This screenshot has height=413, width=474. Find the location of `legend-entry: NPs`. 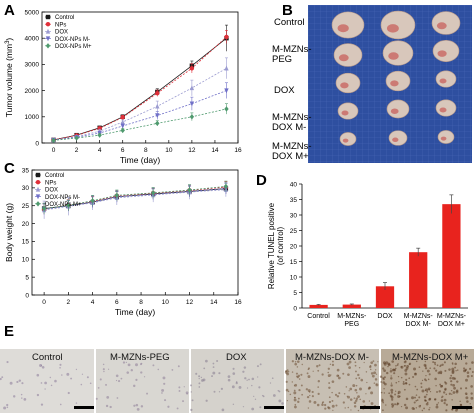

legend-entry: NPs is located at coordinates (60, 25).